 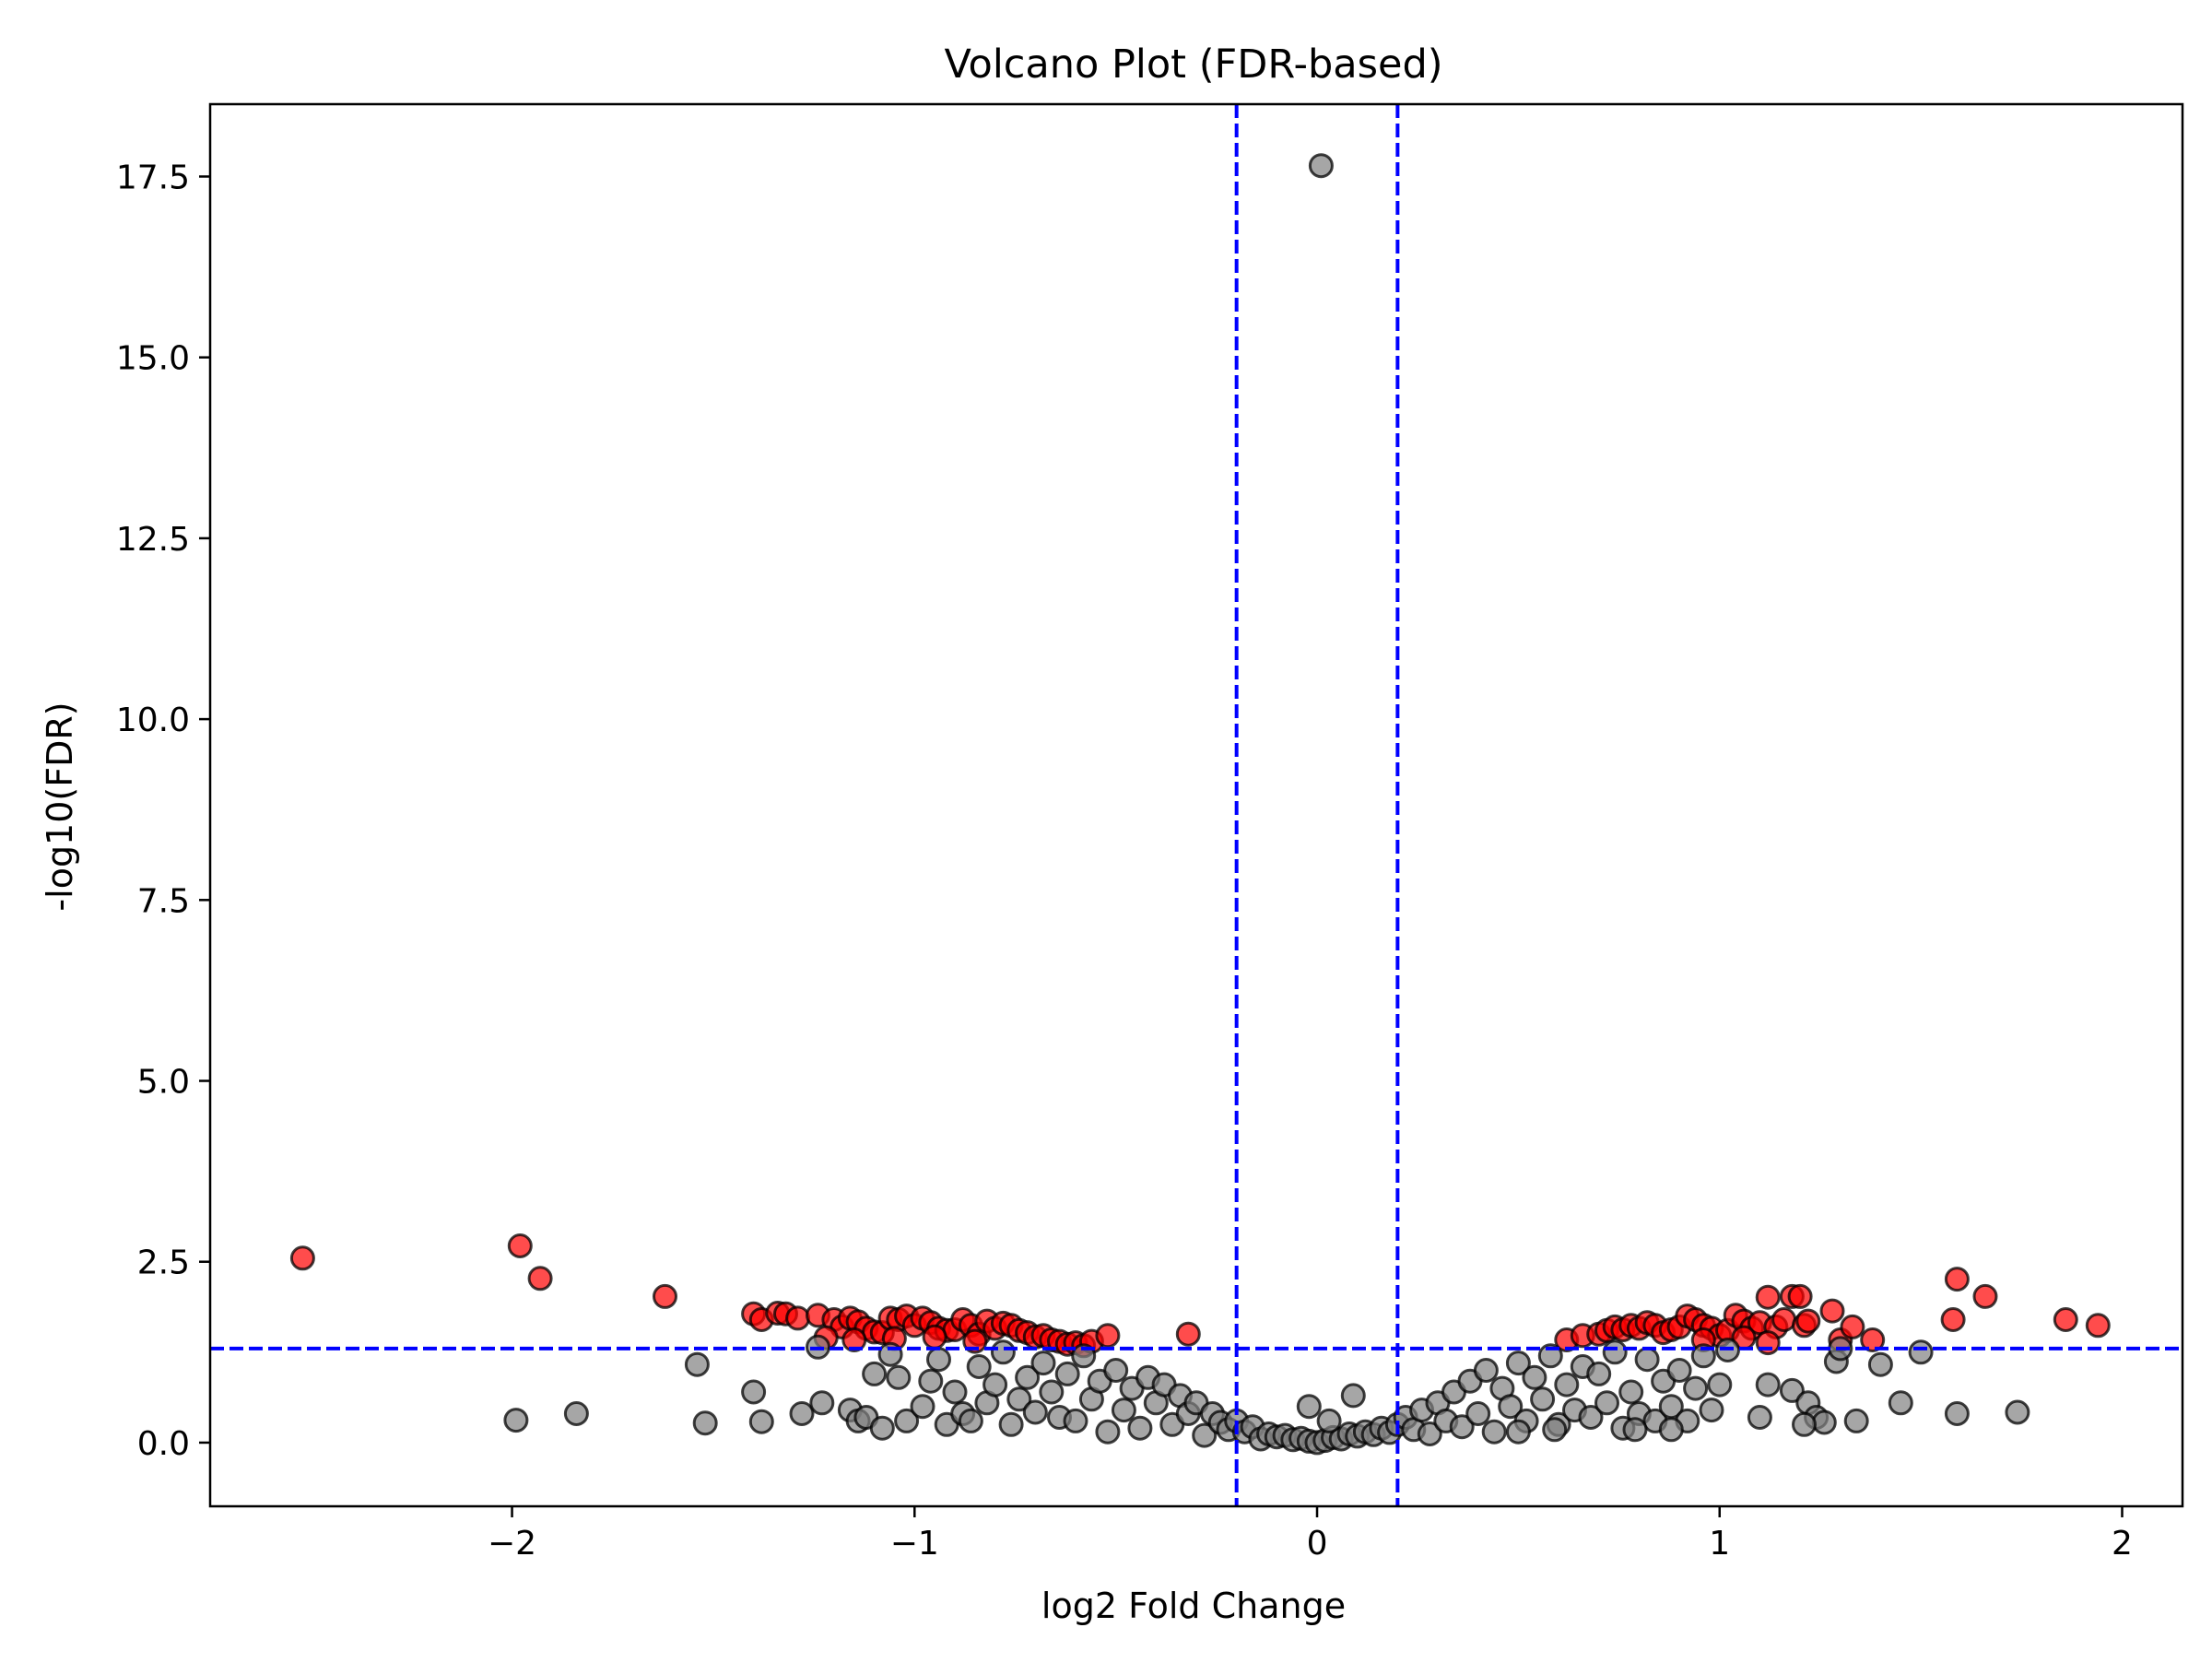 I want to click on x-tick-label: 1, so click(x=1719, y=1544).